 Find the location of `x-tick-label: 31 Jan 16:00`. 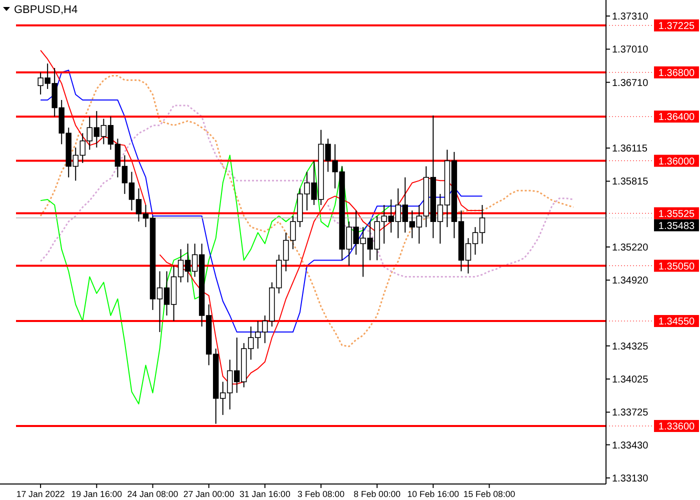

x-tick-label: 31 Jan 16:00 is located at coordinates (264, 494).